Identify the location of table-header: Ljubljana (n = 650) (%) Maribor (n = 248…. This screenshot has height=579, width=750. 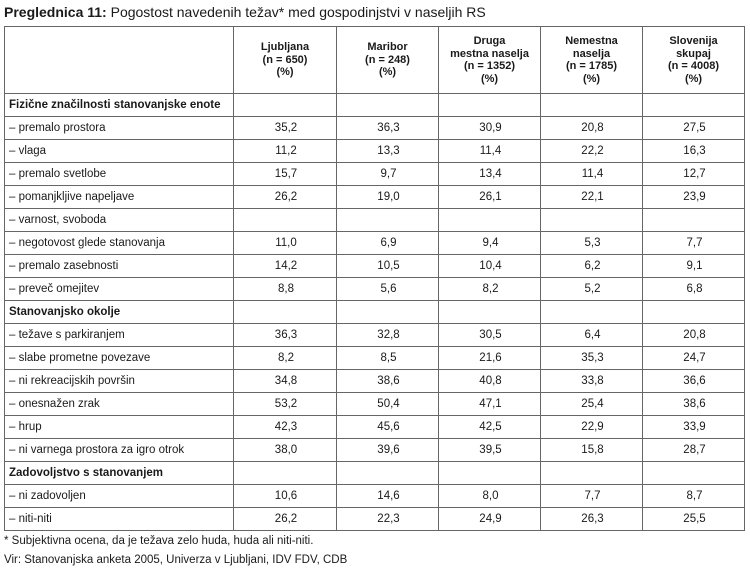
(374, 60).